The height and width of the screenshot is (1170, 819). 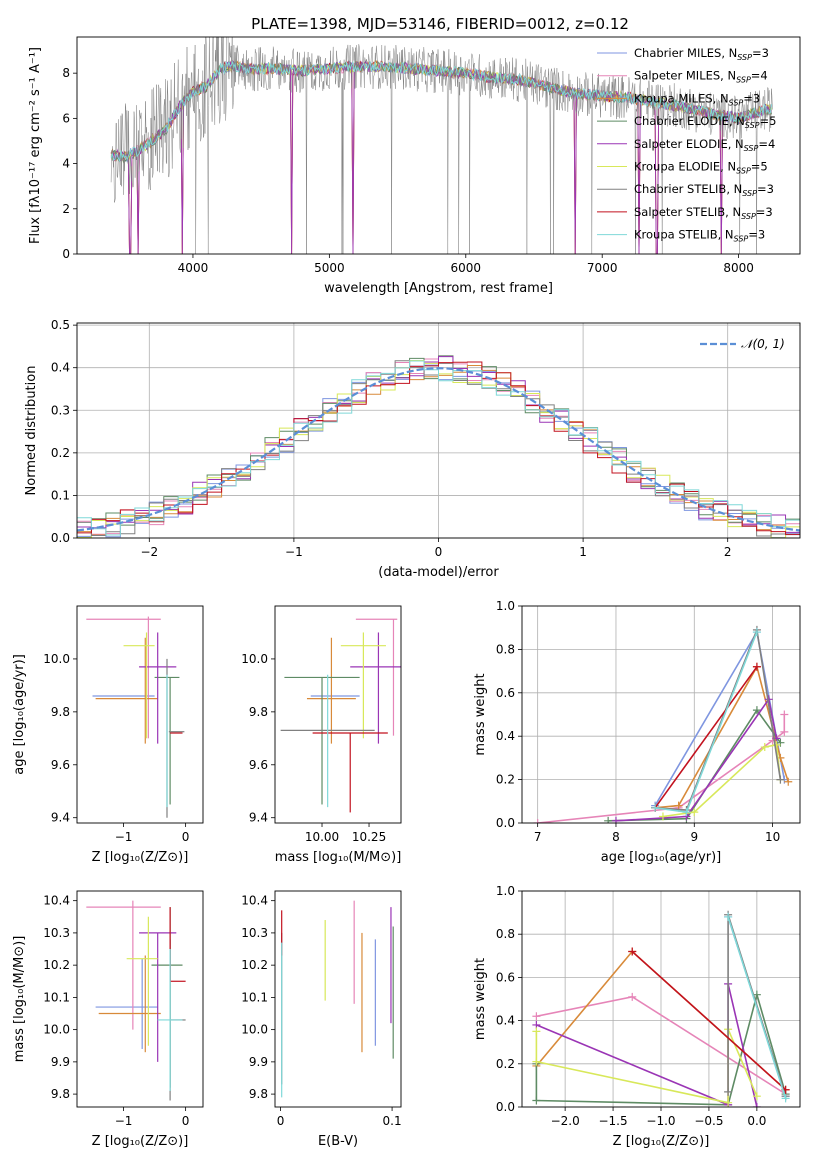 What do you see at coordinates (538, 837) in the screenshot?
I see `x-tick-label: 7` at bounding box center [538, 837].